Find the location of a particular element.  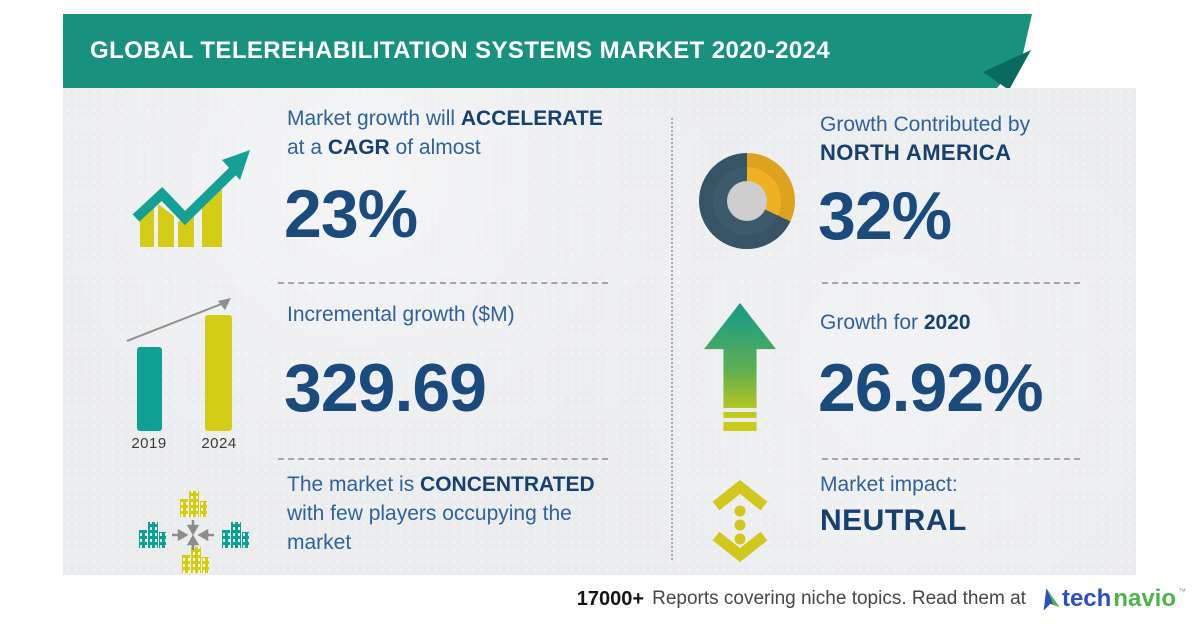

brand-trademark: ™ is located at coordinates (1182, 591).